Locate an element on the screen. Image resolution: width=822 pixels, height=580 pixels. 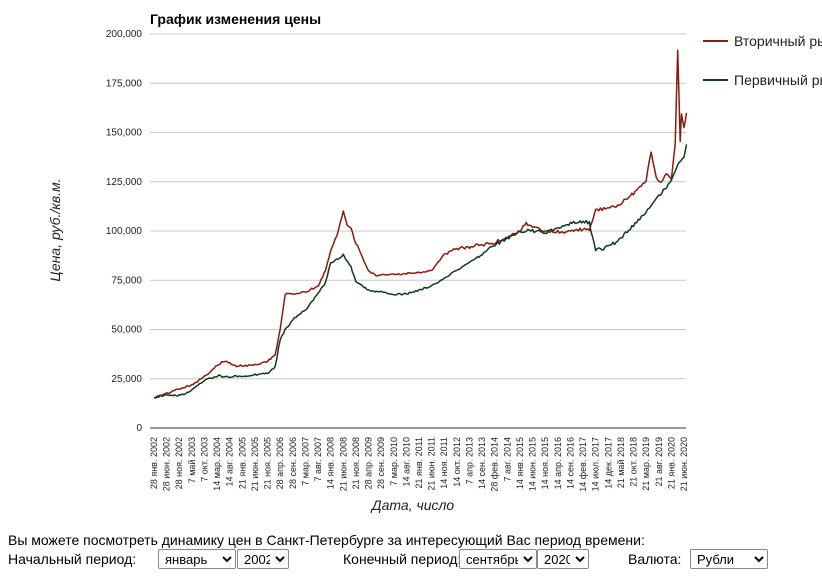
y-tick-label: 100,000 is located at coordinates (124, 231).